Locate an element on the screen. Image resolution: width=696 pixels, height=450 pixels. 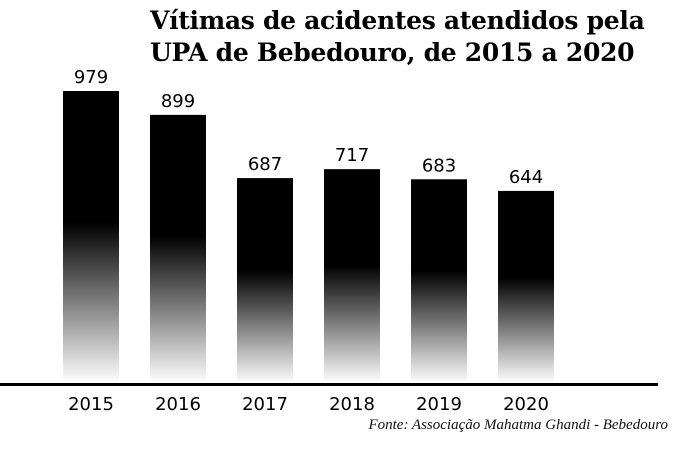
data-label-2020: 644 is located at coordinates (526, 177).